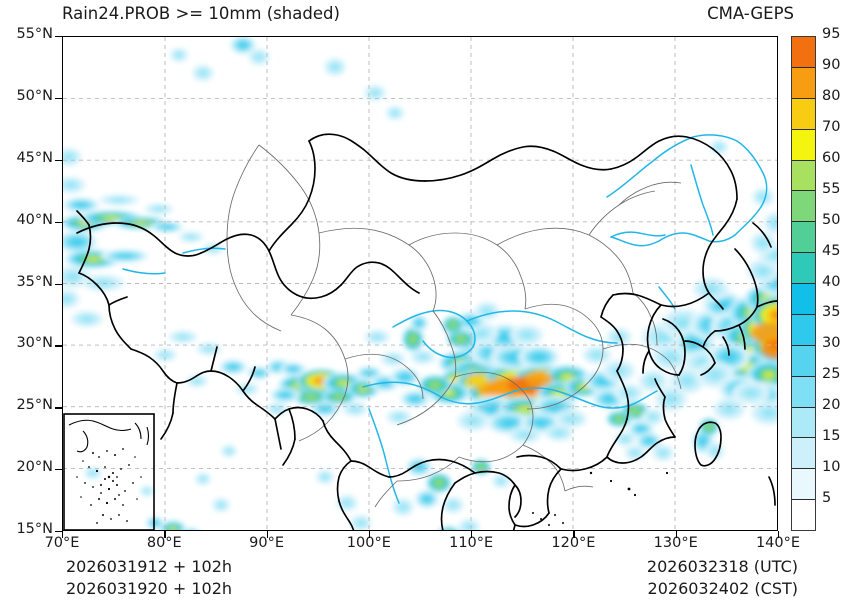  Describe the element at coordinates (675, 543) in the screenshot. I see `longitude-tick-label: 130°E` at that location.